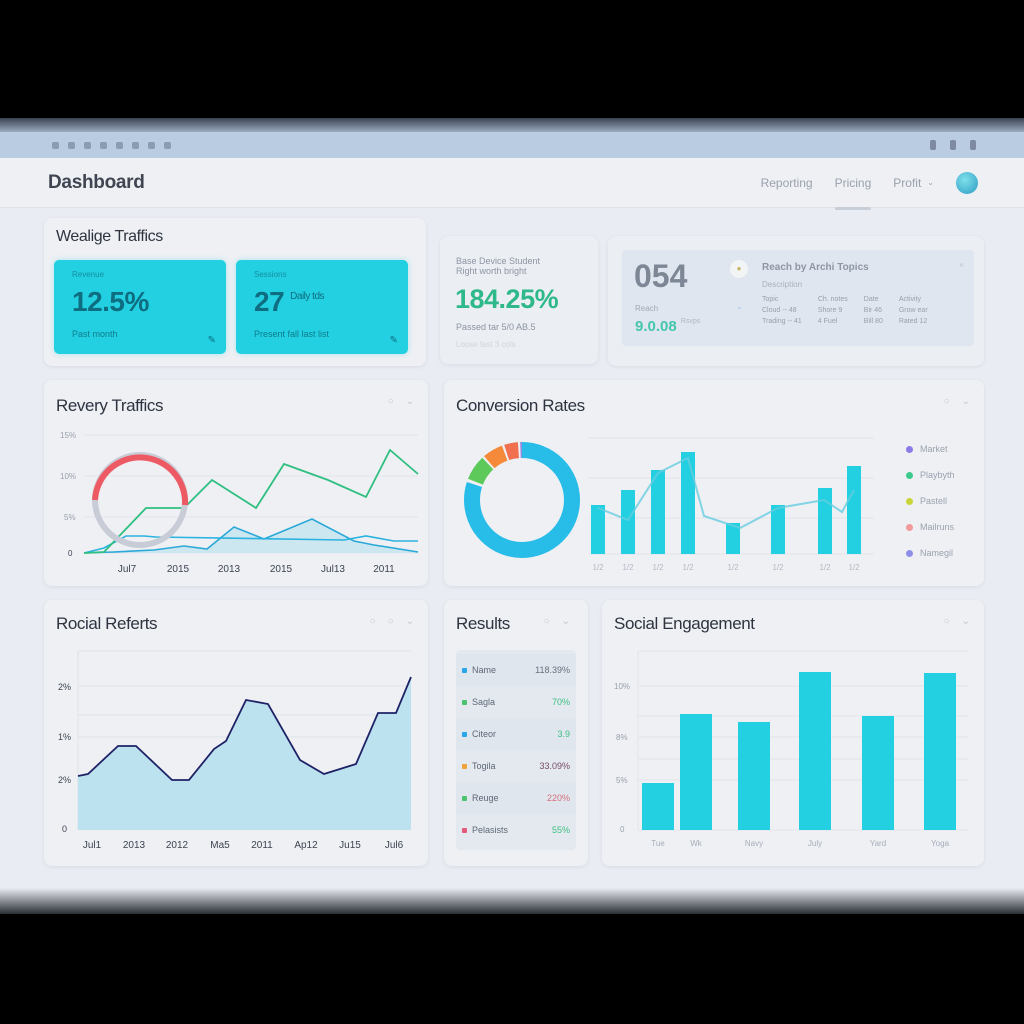 The height and width of the screenshot is (1024, 1024). I want to click on svg-text: July, so click(815, 843).